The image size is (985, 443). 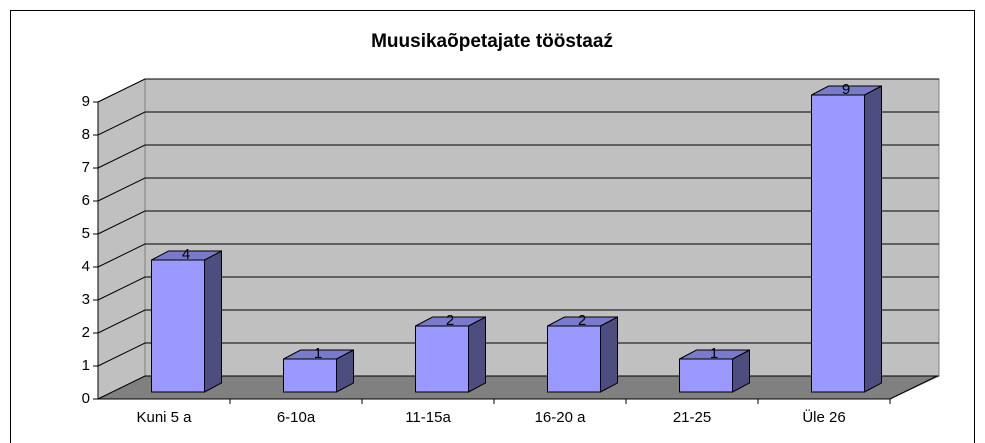 What do you see at coordinates (86, 398) in the screenshot?
I see `y-tick-label: 0` at bounding box center [86, 398].